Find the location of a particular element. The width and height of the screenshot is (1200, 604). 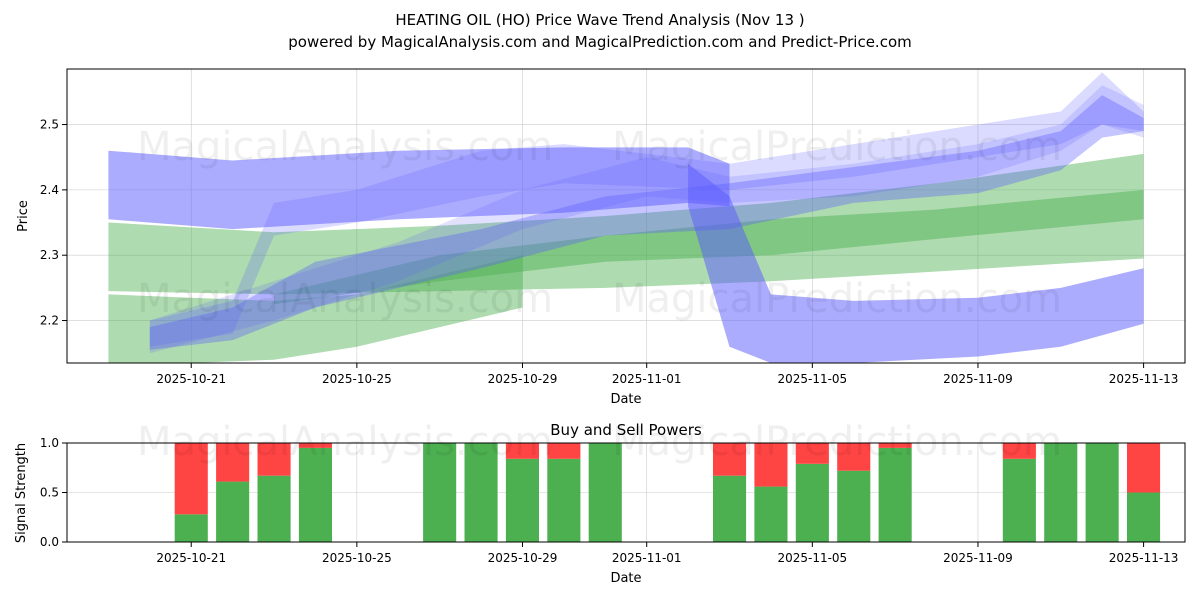

main-x-tick-label: 2025-11-13 is located at coordinates (1144, 379).